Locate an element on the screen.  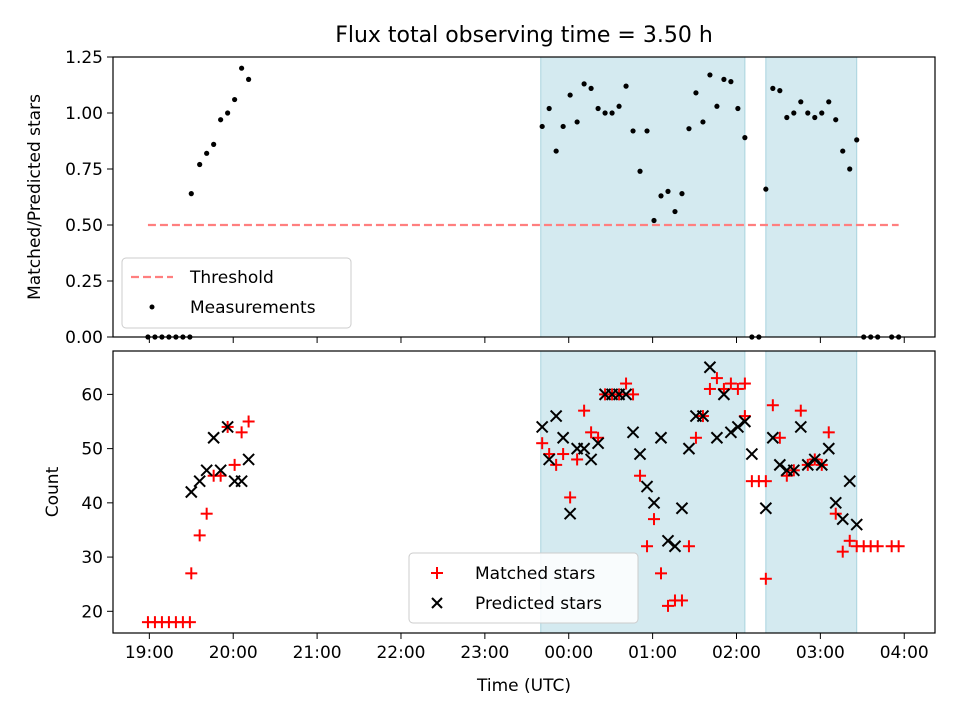
x-tick-label: 19:00 is located at coordinates (149, 653).